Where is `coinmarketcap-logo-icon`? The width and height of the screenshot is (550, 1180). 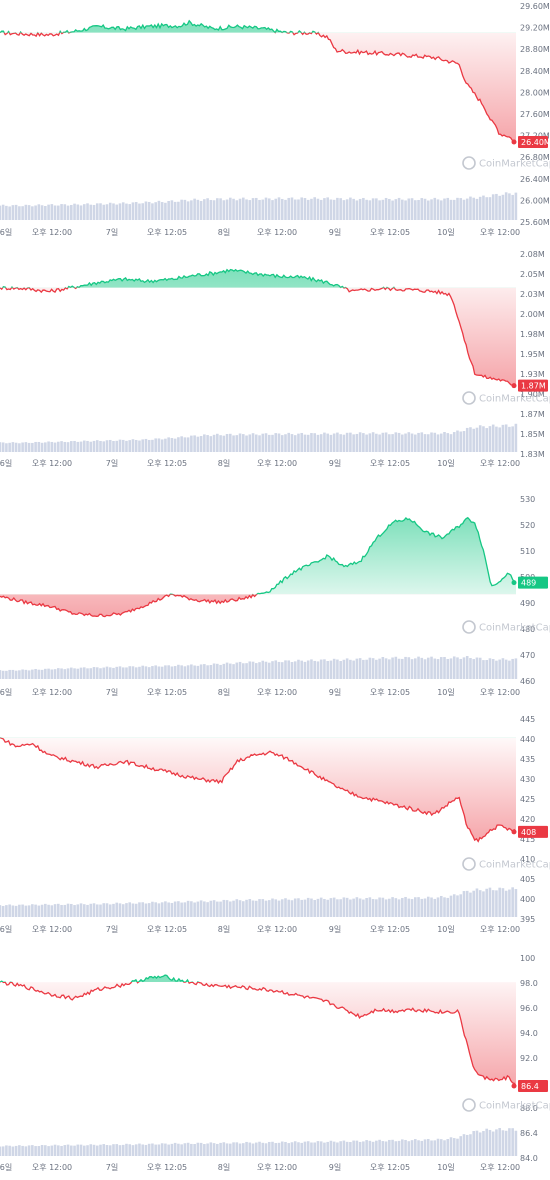 coinmarketcap-logo-icon is located at coordinates (469, 1105).